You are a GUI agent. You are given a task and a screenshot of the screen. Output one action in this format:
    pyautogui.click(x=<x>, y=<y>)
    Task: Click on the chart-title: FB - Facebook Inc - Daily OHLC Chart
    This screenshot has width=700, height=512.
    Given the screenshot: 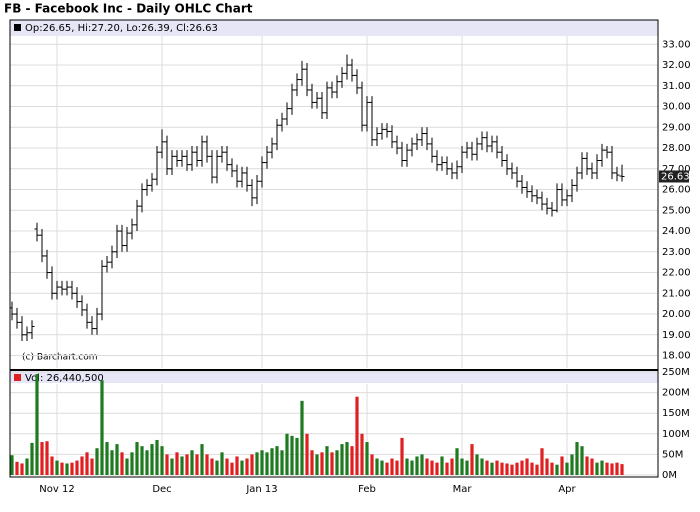 What is the action you would take?
    pyautogui.click(x=128, y=9)
    